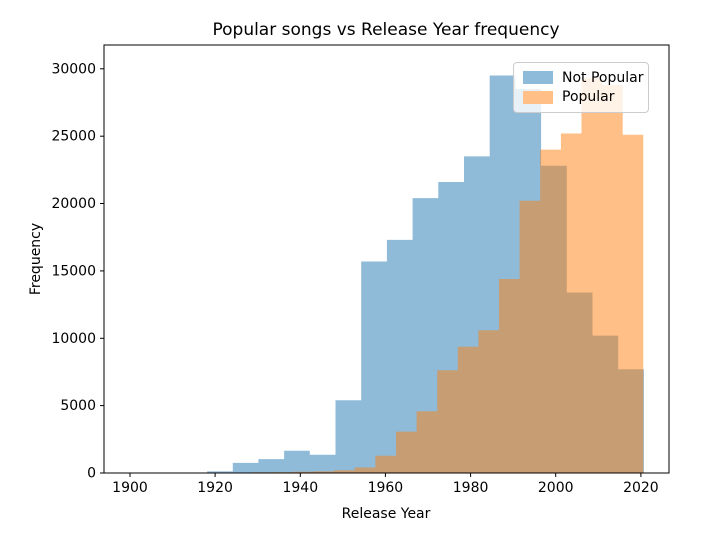 The width and height of the screenshot is (704, 536). Describe the element at coordinates (471, 488) in the screenshot. I see `x-tick-label: 1980` at that location.